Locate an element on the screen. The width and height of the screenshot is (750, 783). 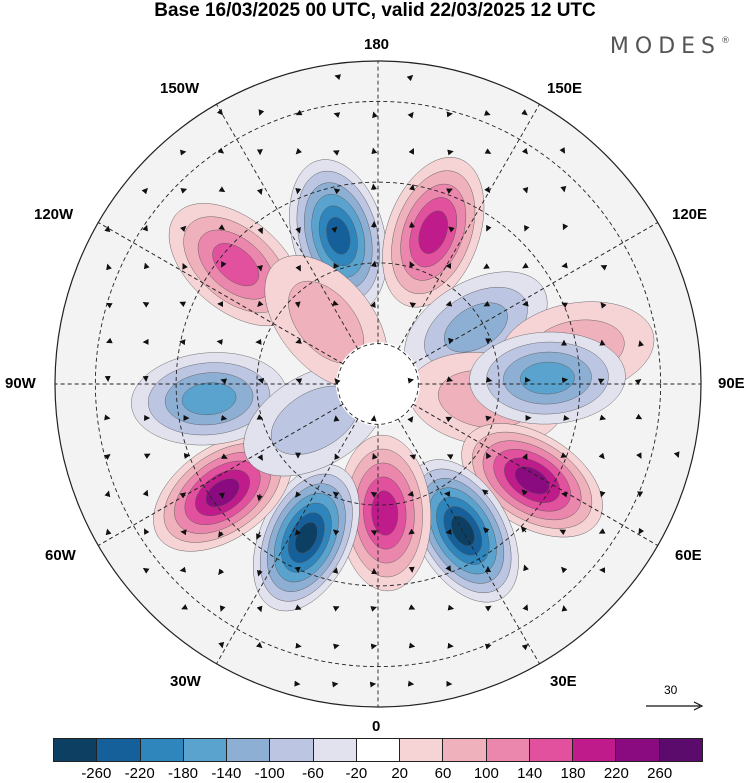
colorbar-tick-label: -140 is located at coordinates (226, 773).